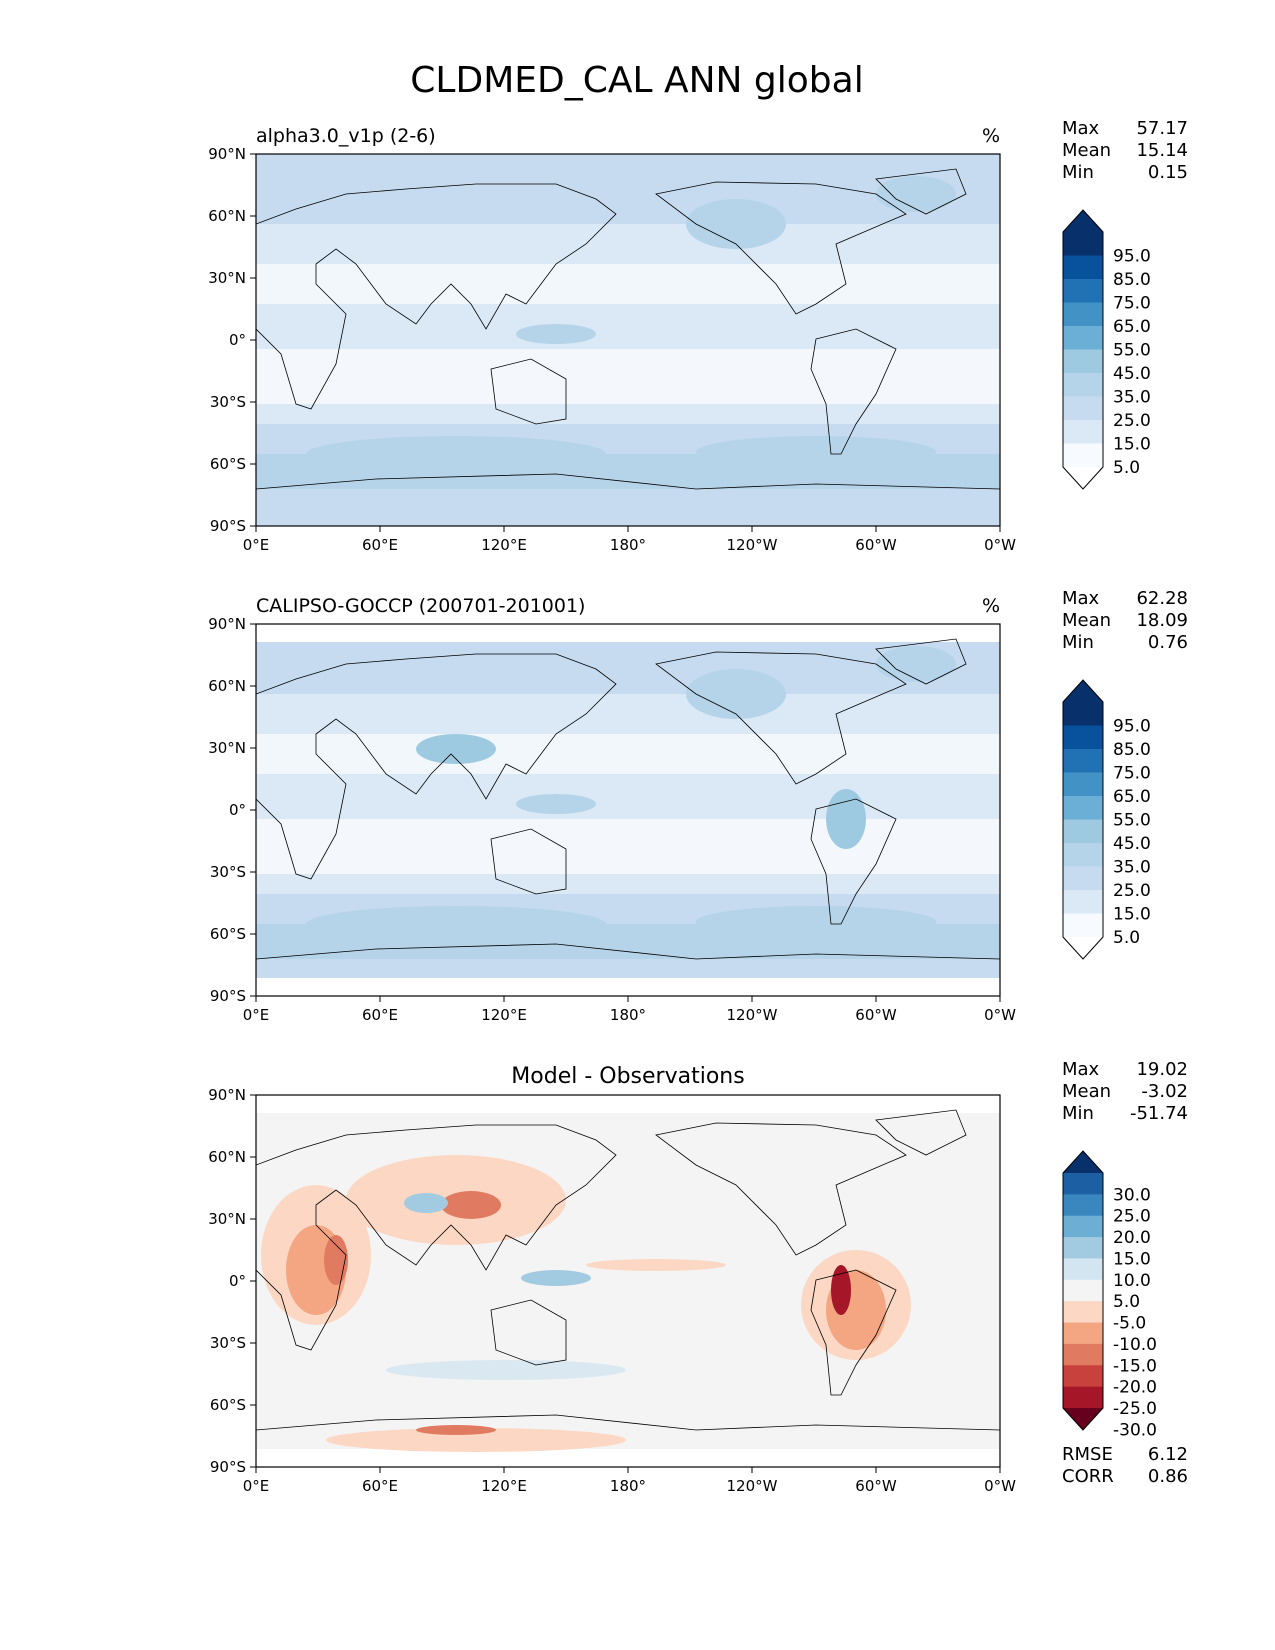  What do you see at coordinates (1164, 1091) in the screenshot?
I see `stat-value: -3.02` at bounding box center [1164, 1091].